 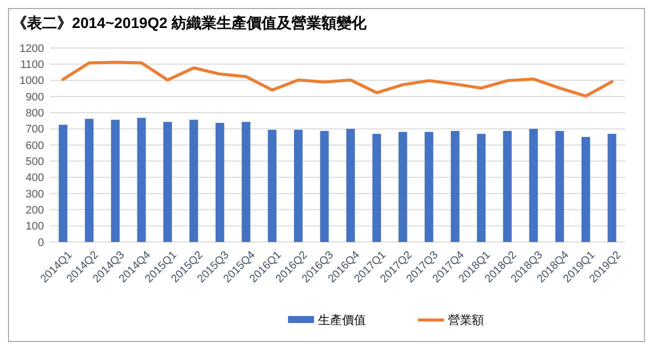 I want to click on y-tick-label: 500, so click(x=35, y=162).